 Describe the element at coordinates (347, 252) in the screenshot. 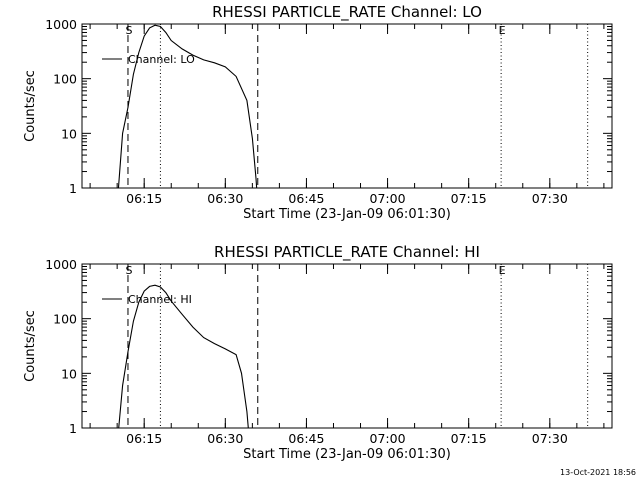

I see `chart-title: RHESSI PARTICLE_RATE Channel: HI` at that location.